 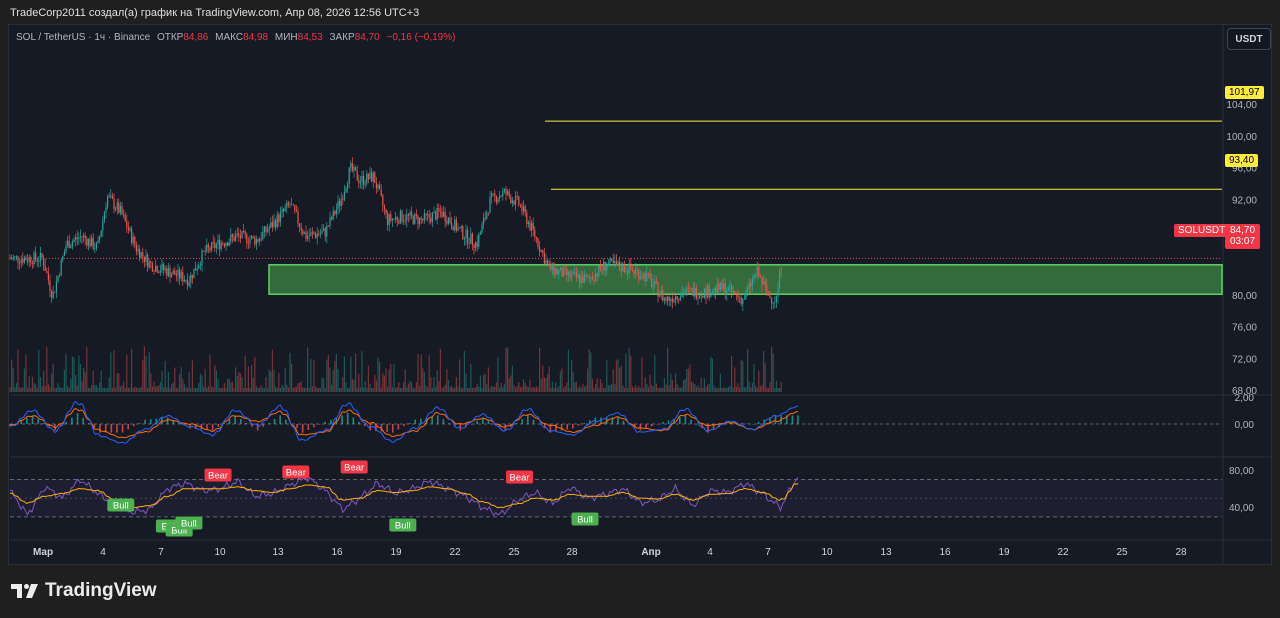 What do you see at coordinates (403, 526) in the screenshot?
I see `signal-label: Bull` at bounding box center [403, 526].